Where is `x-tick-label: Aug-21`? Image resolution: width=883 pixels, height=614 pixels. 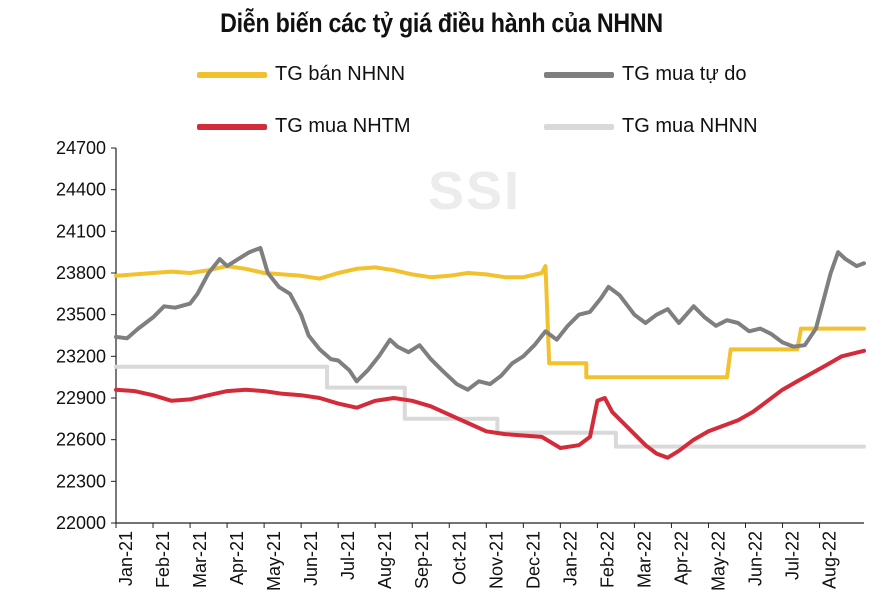 x-tick-label: Aug-21 is located at coordinates (385, 560).